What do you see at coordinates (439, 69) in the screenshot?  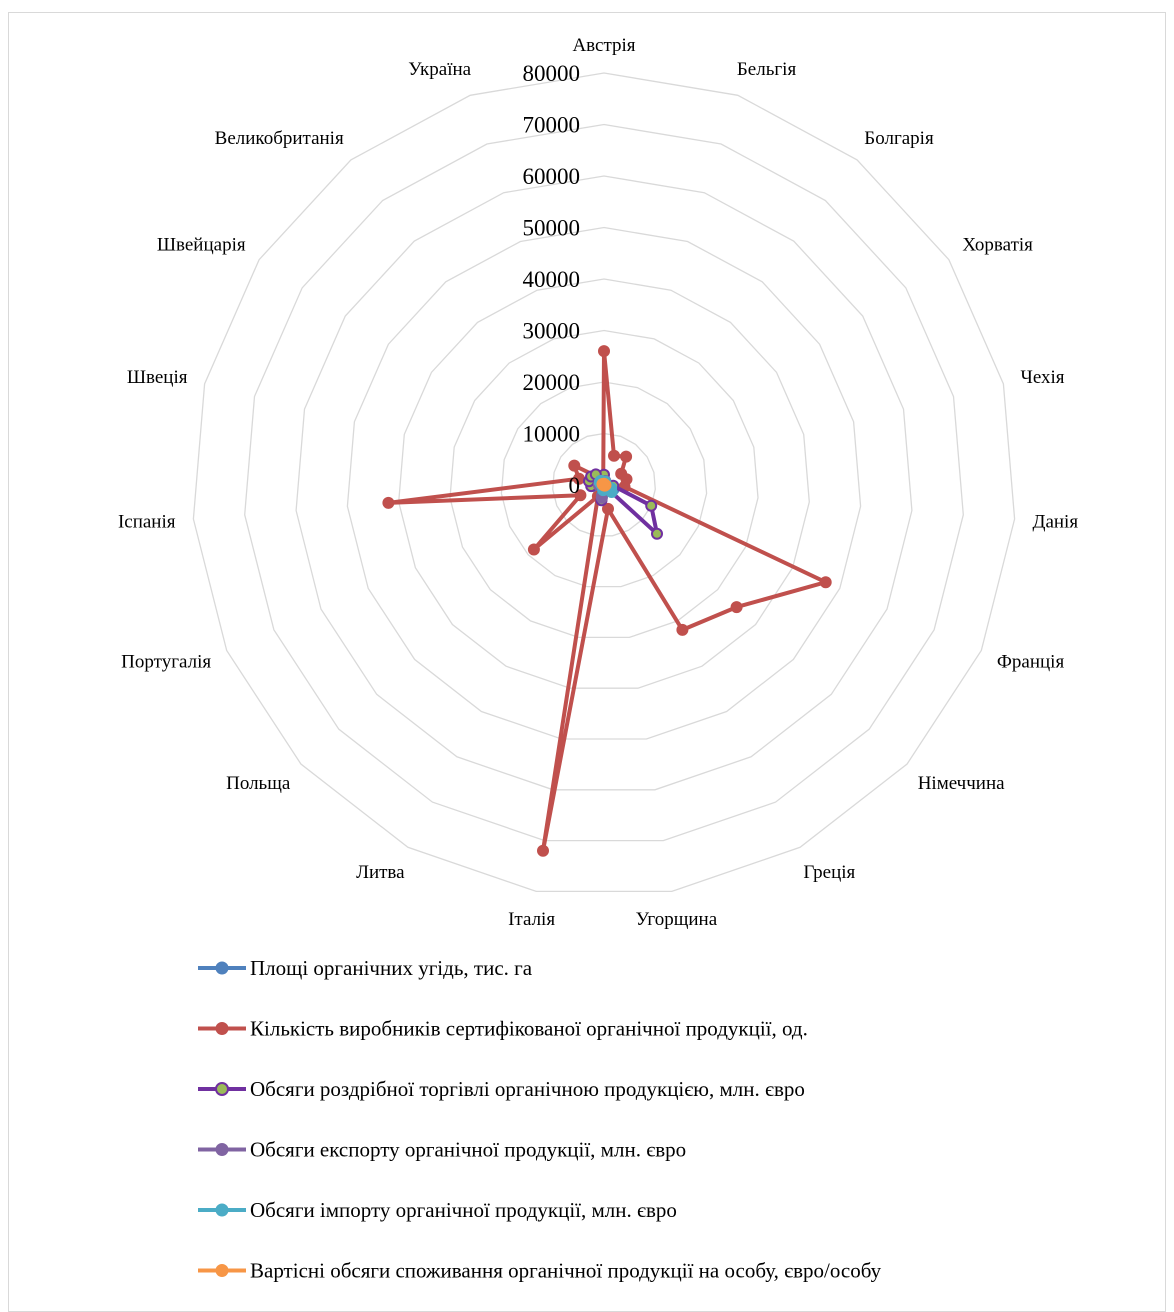 I see `category-label-18: Україна` at bounding box center [439, 69].